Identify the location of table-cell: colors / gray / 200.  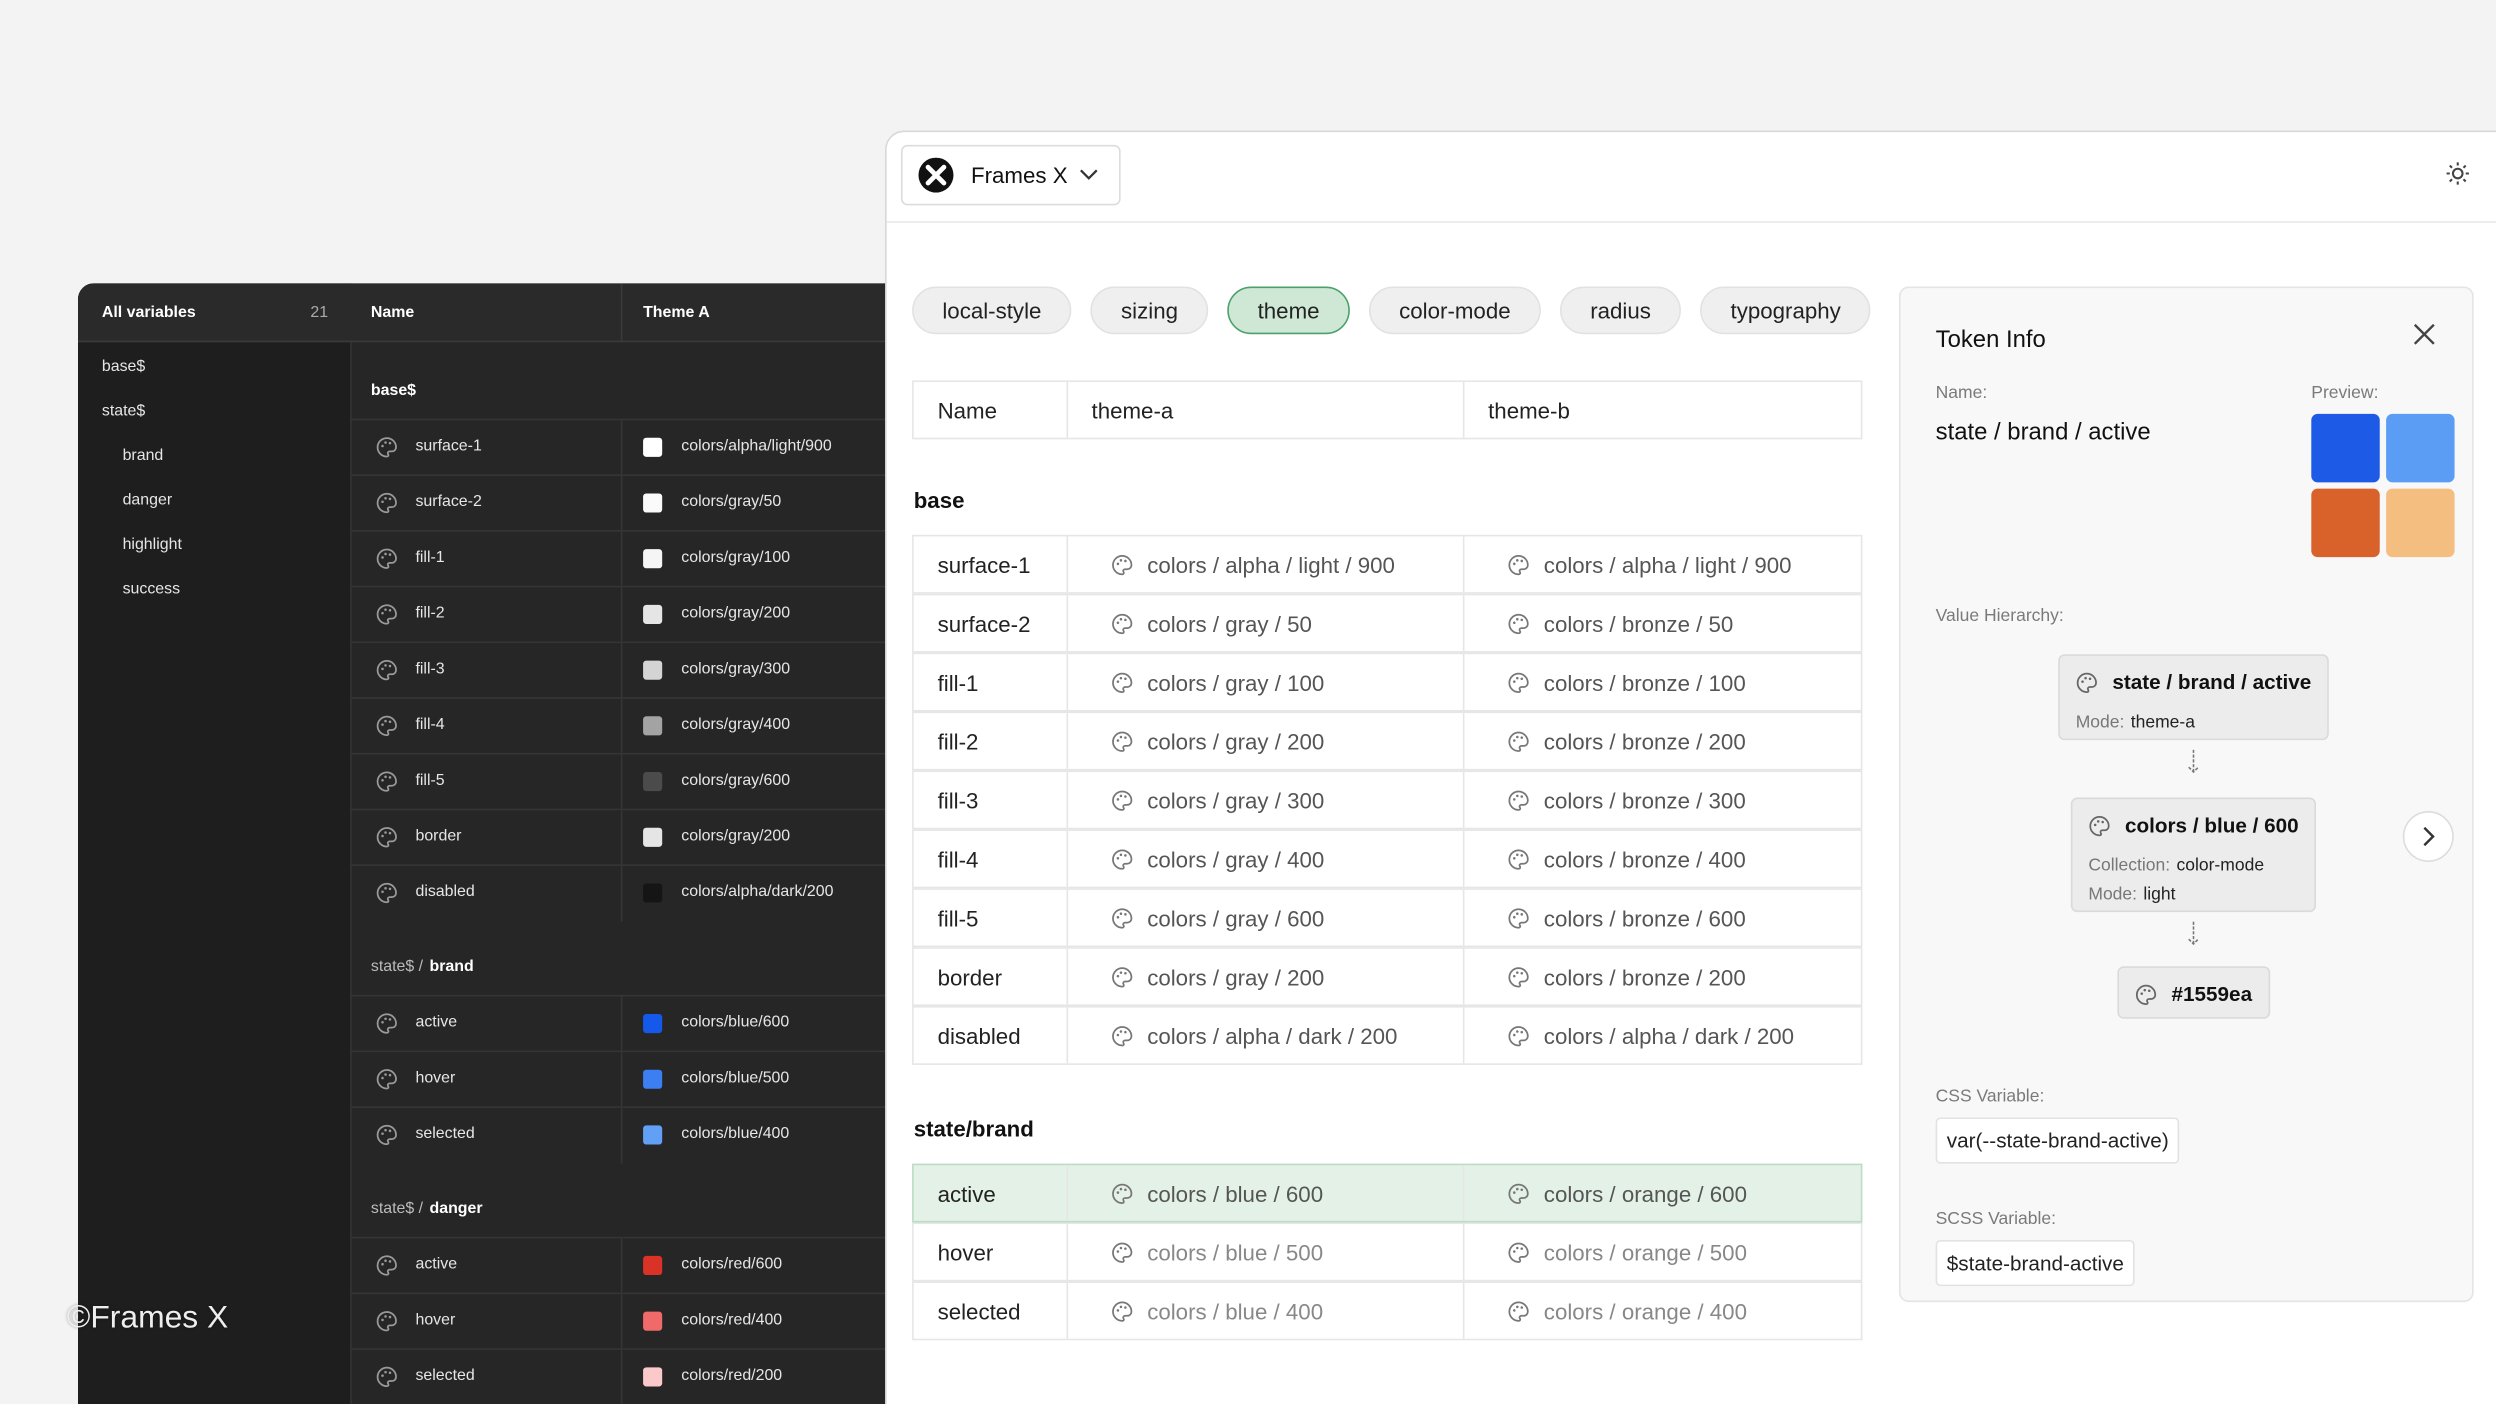
(1264, 741).